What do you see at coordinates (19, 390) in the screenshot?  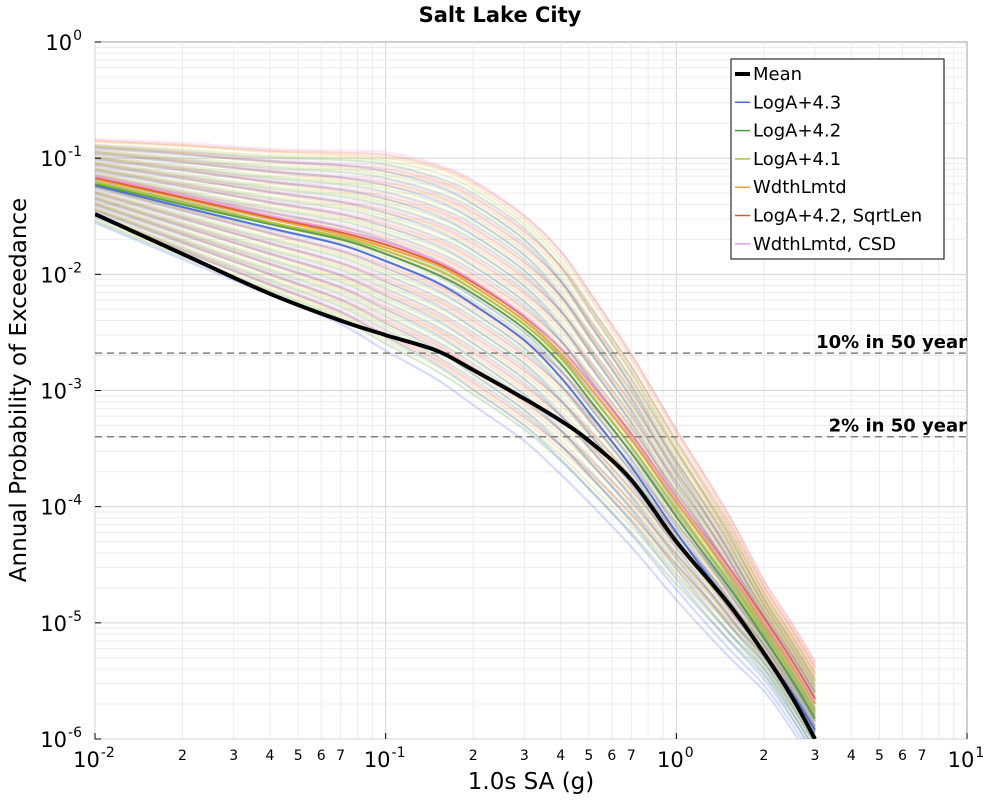 I see `y-axis-label: Annual Probability of Exceedance` at bounding box center [19, 390].